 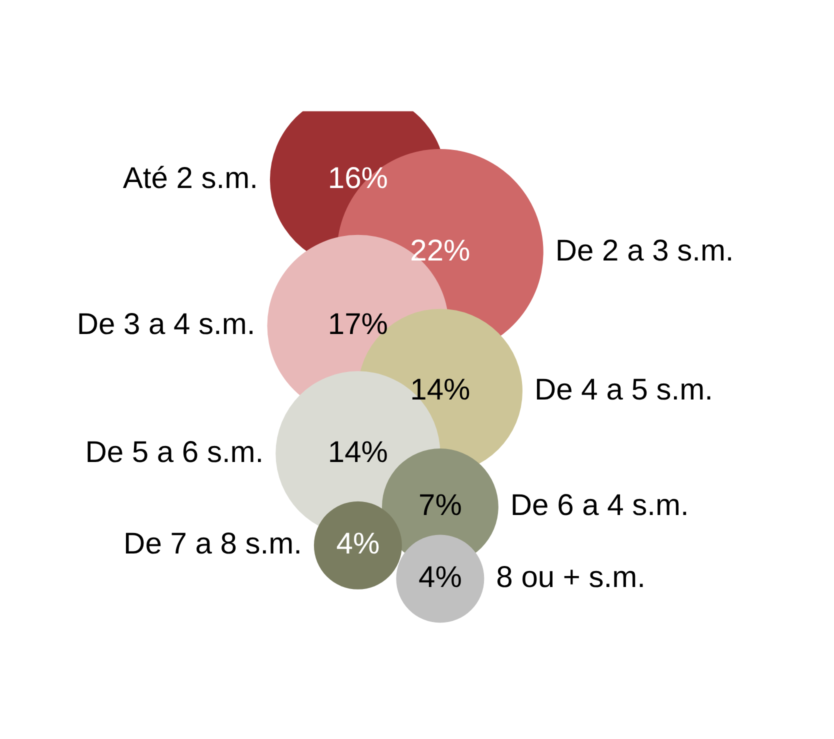 I want to click on category-label: De 5 a 6 s.m., so click(x=174, y=452).